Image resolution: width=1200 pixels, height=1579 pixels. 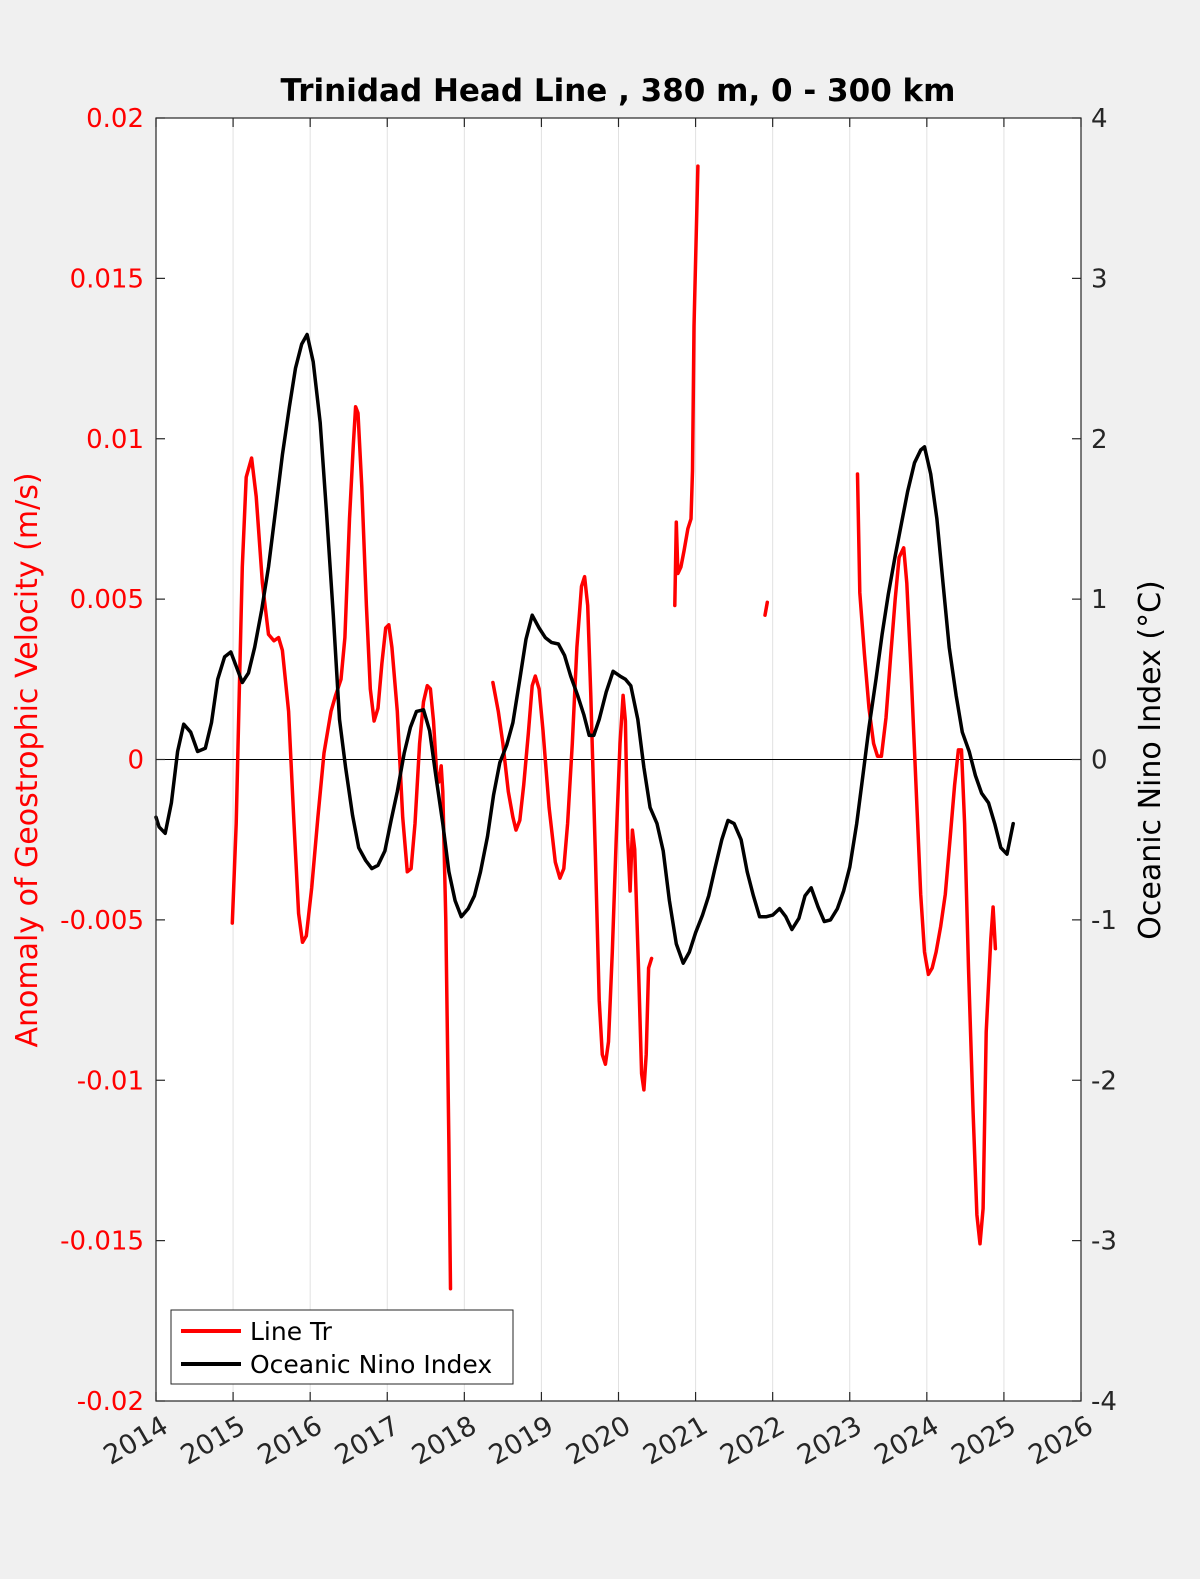 I want to click on x-tick-label: 2025, so click(x=983, y=1440).